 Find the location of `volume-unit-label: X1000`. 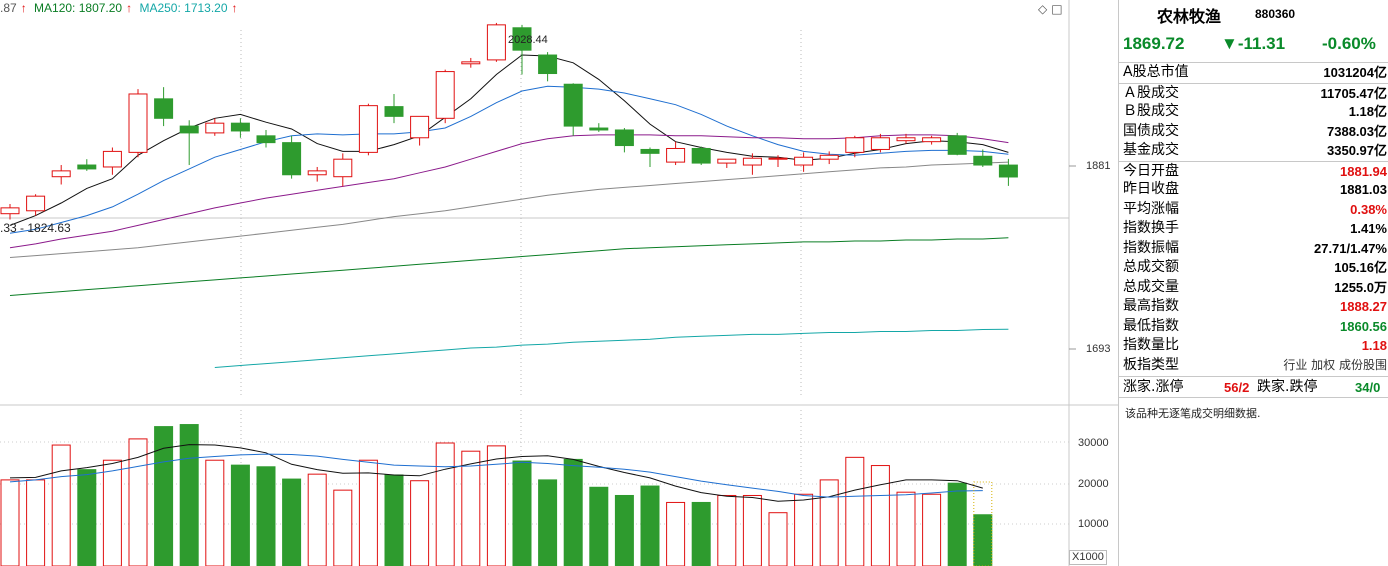

volume-unit-label: X1000 is located at coordinates (1088, 557).